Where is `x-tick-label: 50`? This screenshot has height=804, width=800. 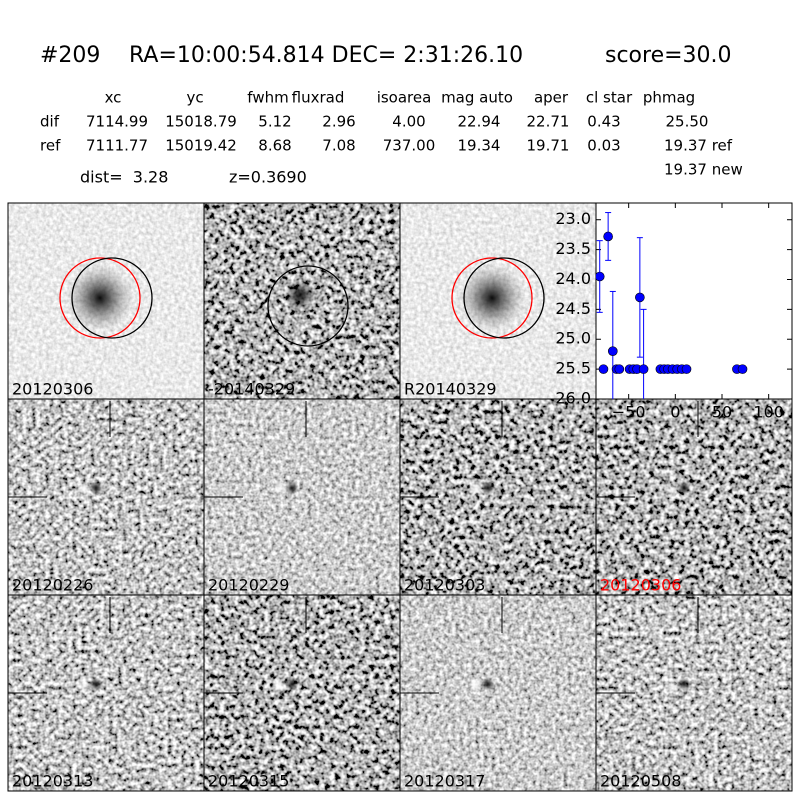
x-tick-label: 50 is located at coordinates (722, 412).